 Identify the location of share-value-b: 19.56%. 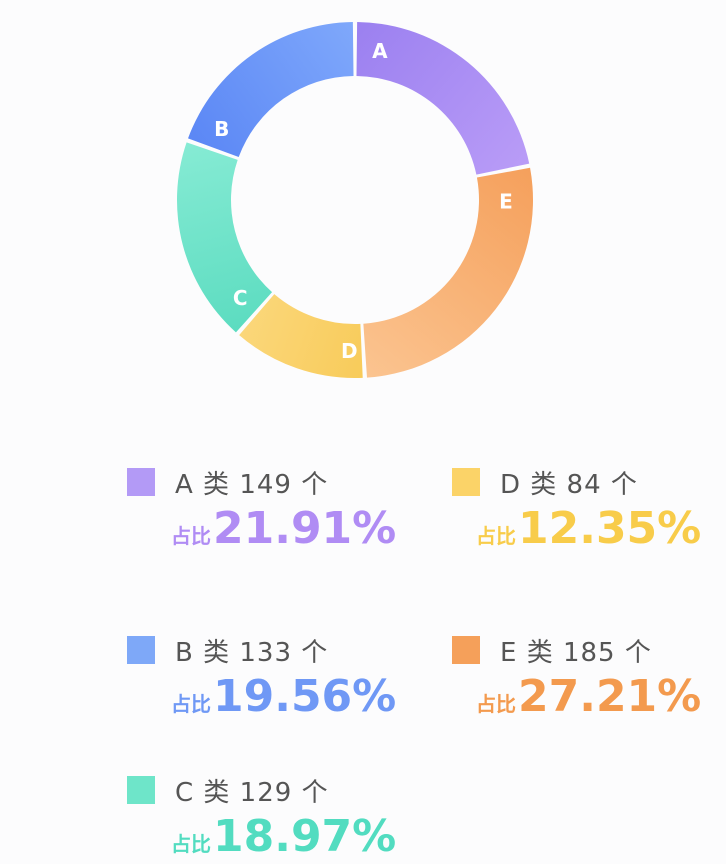
(305, 696).